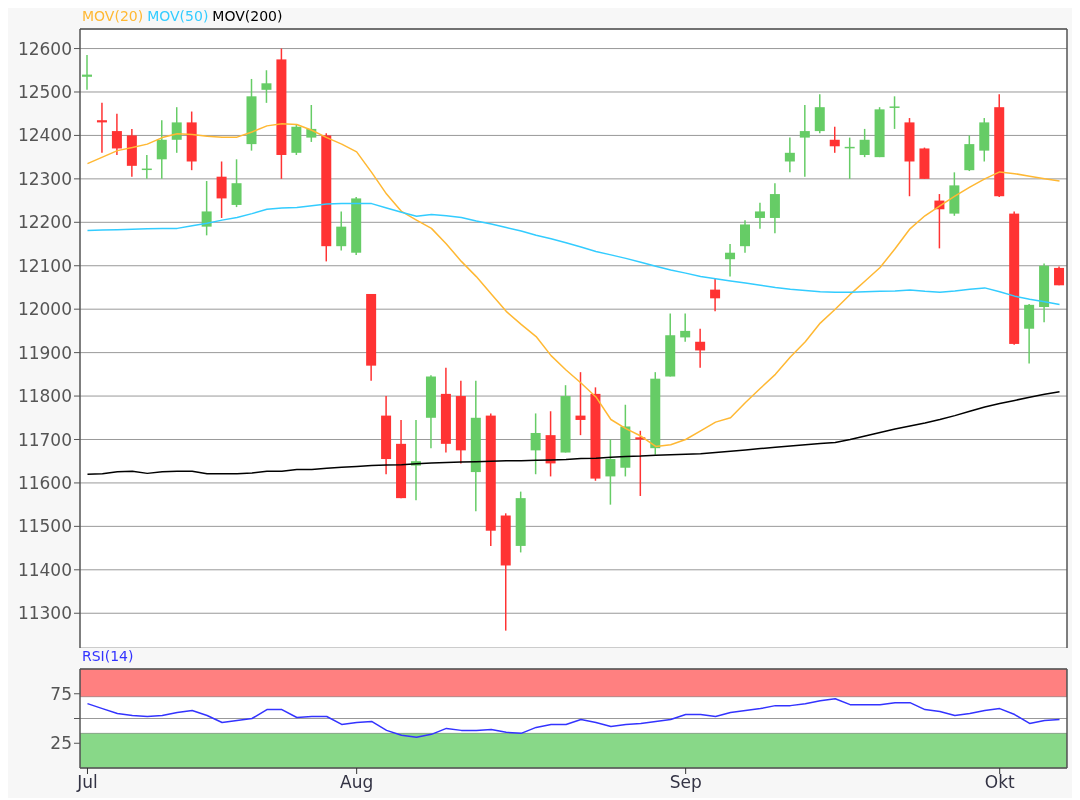  Describe the element at coordinates (44, 265) in the screenshot. I see `y-tick-label: 12100` at that location.